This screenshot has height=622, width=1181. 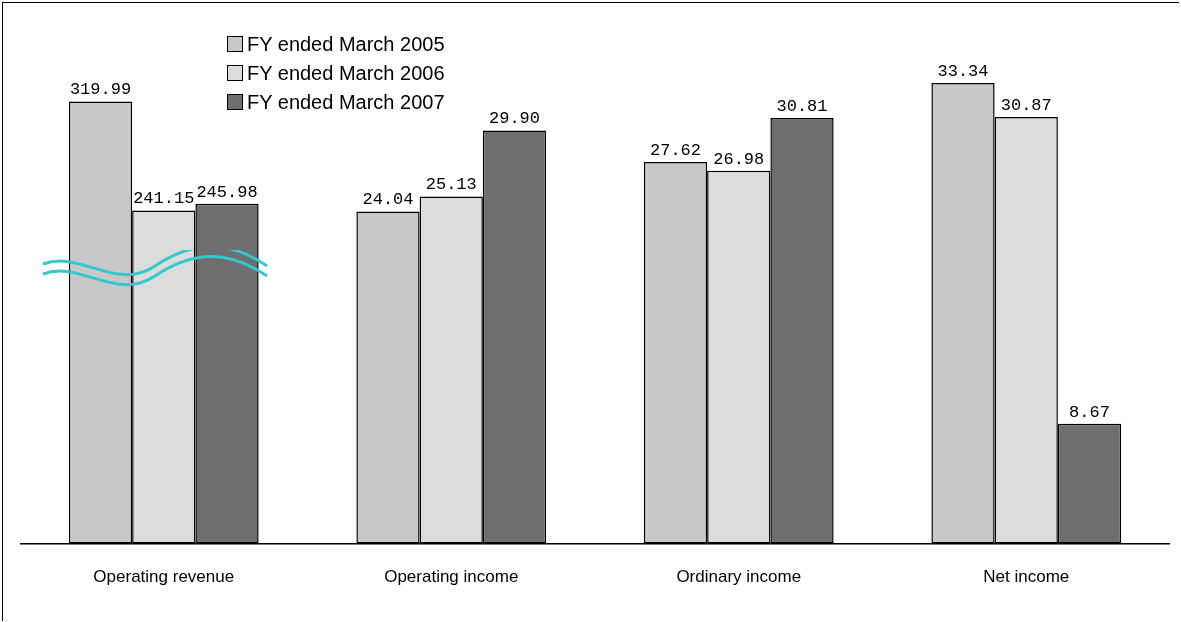 What do you see at coordinates (739, 577) in the screenshot?
I see `x-tick-label: Ordinary income` at bounding box center [739, 577].